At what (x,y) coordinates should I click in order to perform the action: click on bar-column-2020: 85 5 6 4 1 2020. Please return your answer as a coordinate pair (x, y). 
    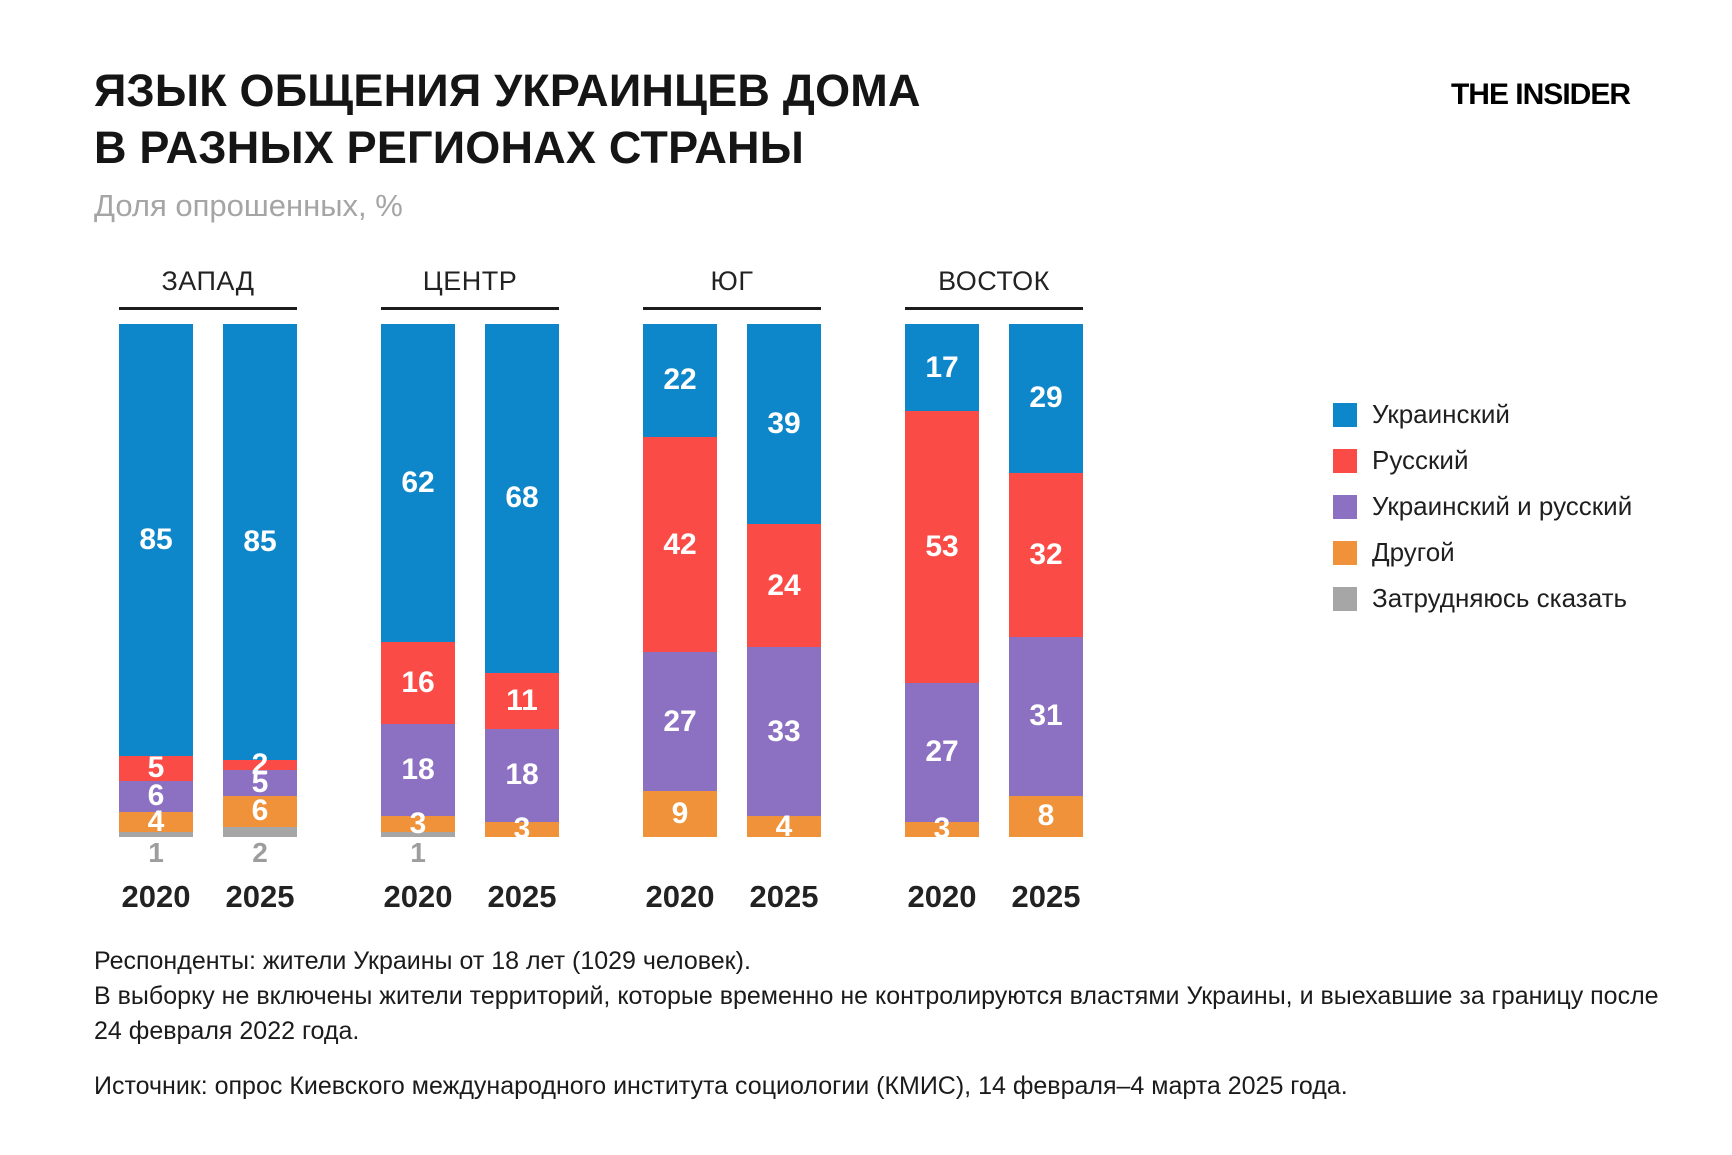
    Looking at the image, I should click on (156, 619).